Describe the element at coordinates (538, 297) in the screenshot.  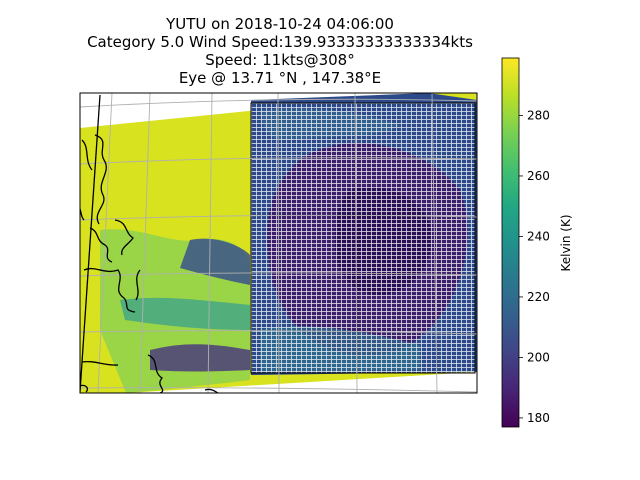
I see `colorbar-tick-label: 220` at that location.